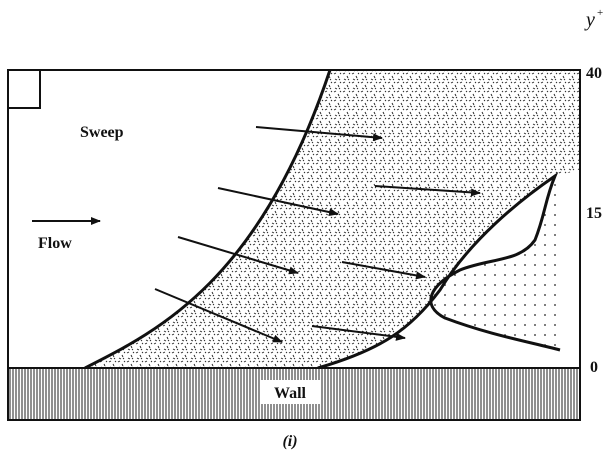 The image size is (607, 462). Describe the element at coordinates (289, 441) in the screenshot. I see `caption: (i)` at that location.